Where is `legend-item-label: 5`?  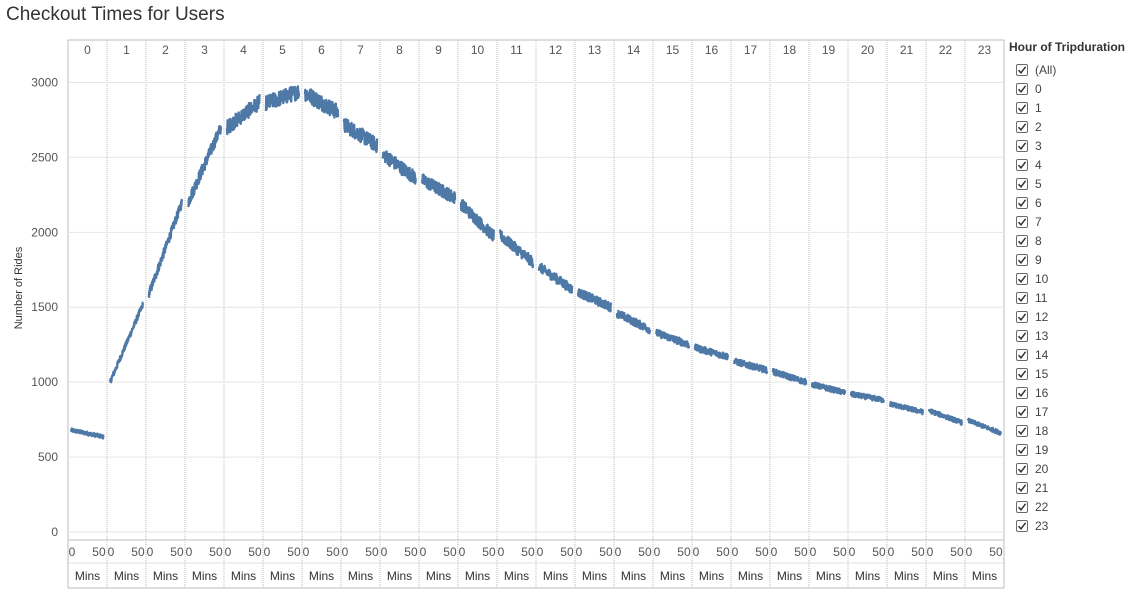
legend-item-label: 5 is located at coordinates (1038, 183).